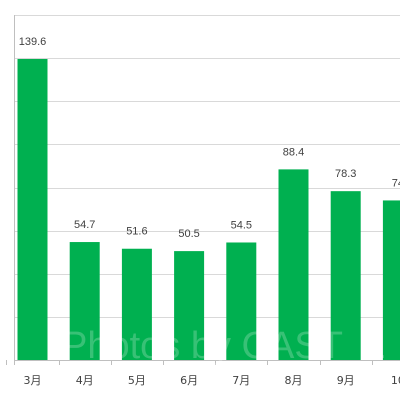 This screenshot has height=400, width=400. What do you see at coordinates (137, 380) in the screenshot?
I see `x-tick-label: 5月` at bounding box center [137, 380].